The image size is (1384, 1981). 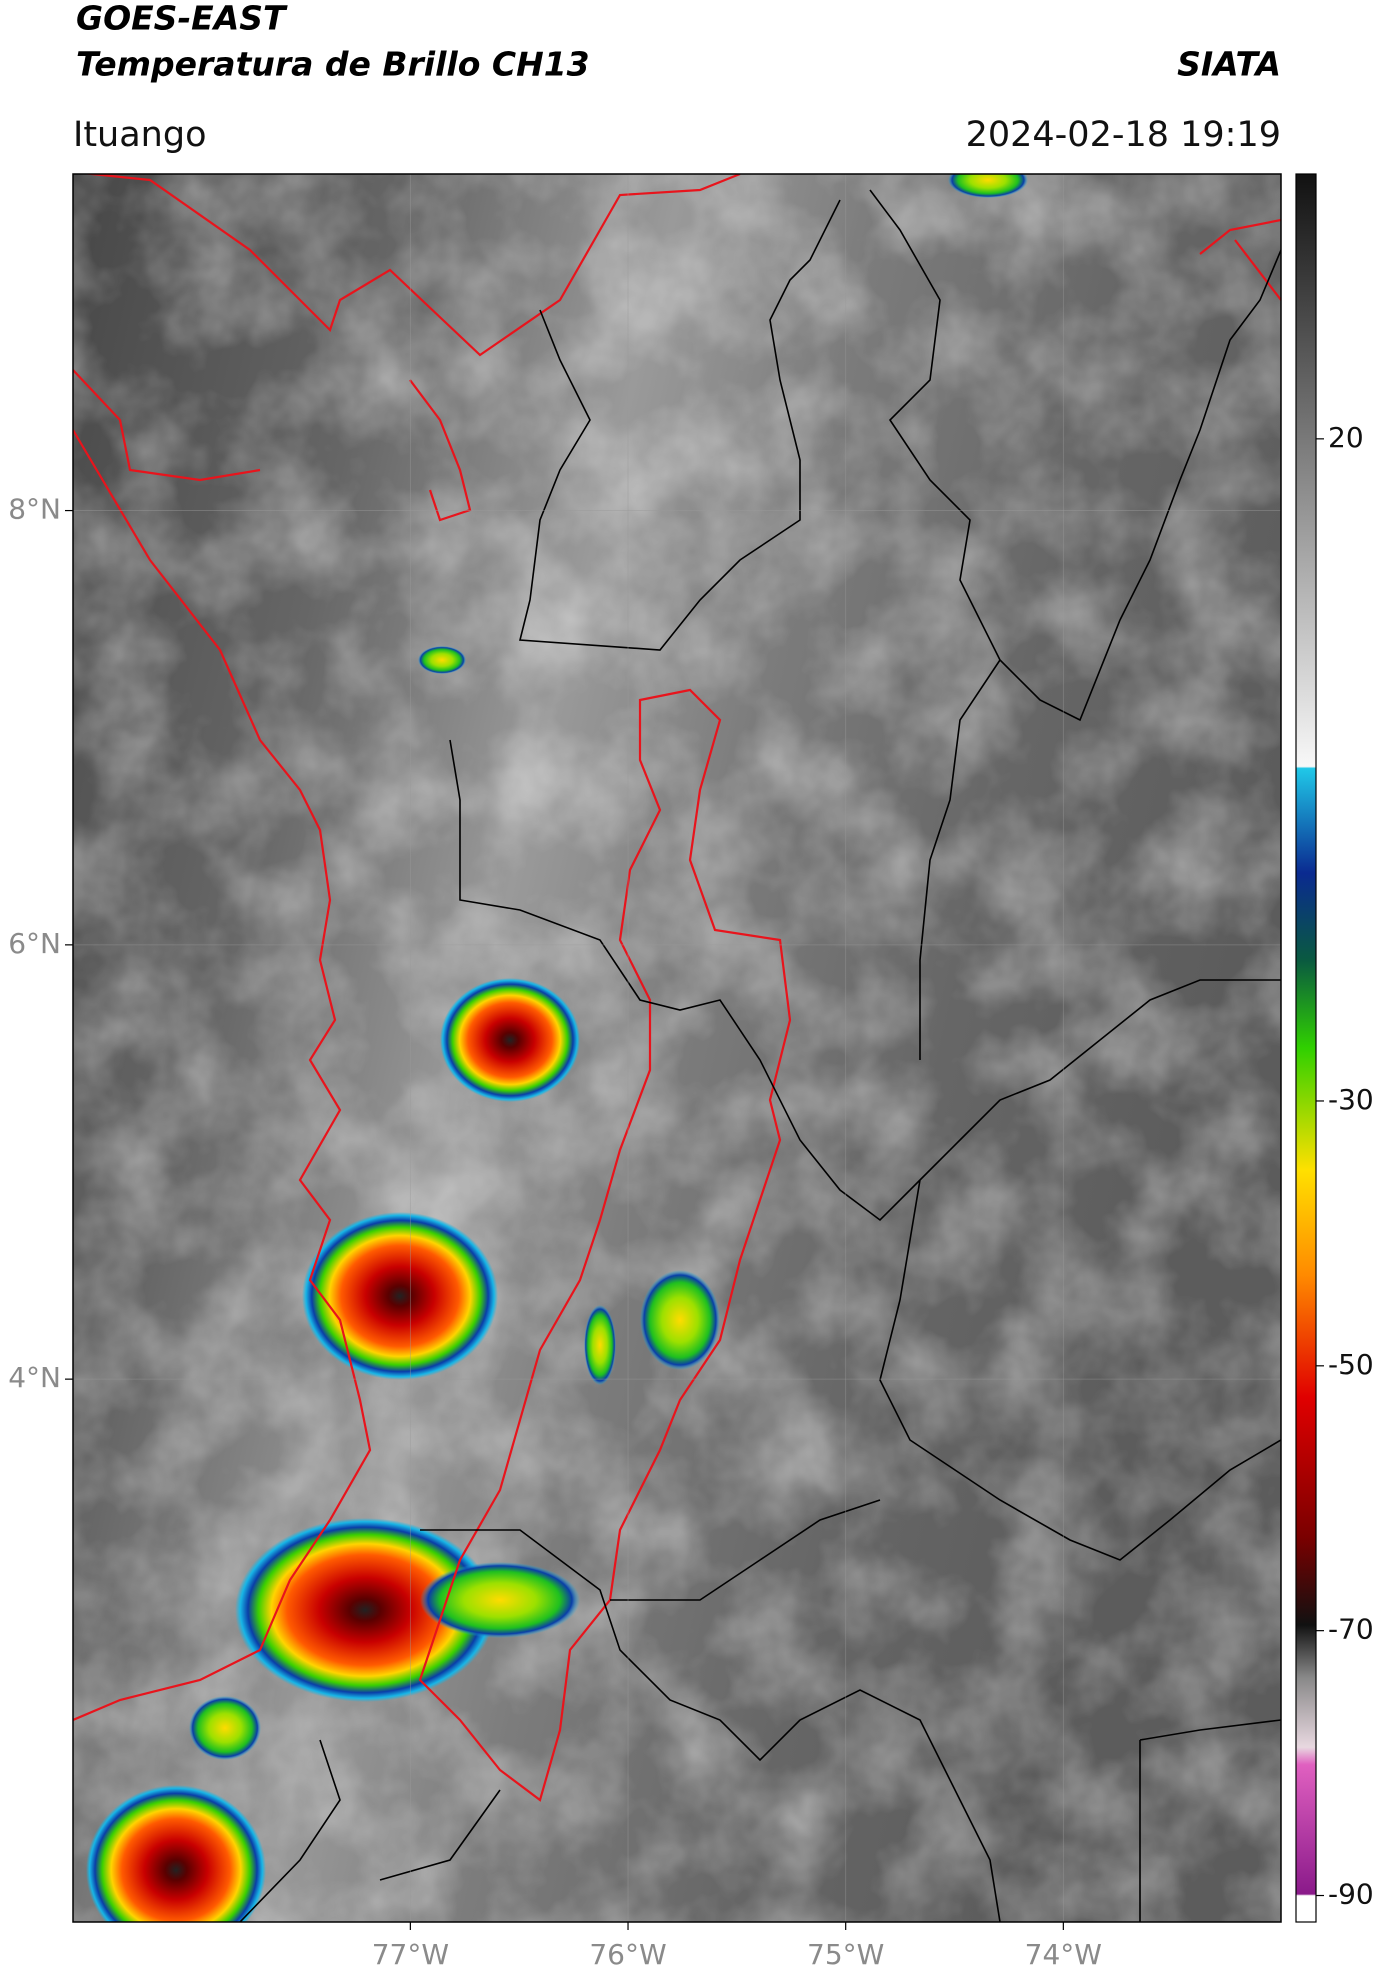 What do you see at coordinates (1123, 135) in the screenshot?
I see `datetime: 2024-02-18 19:19` at bounding box center [1123, 135].